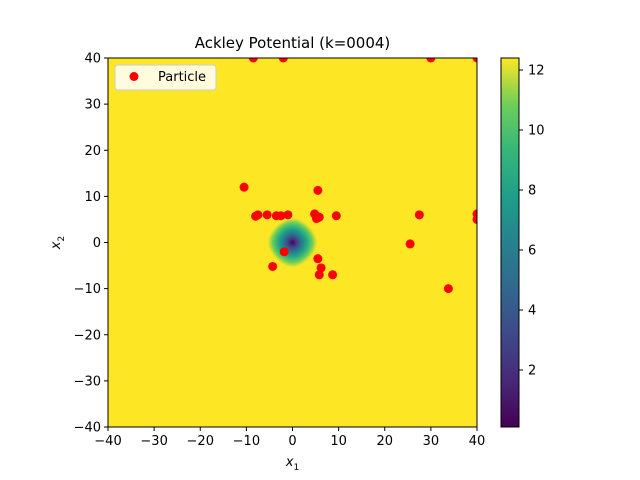 The height and width of the screenshot is (480, 640). Describe the element at coordinates (153, 441) in the screenshot. I see `x-tick-label: −30` at that location.